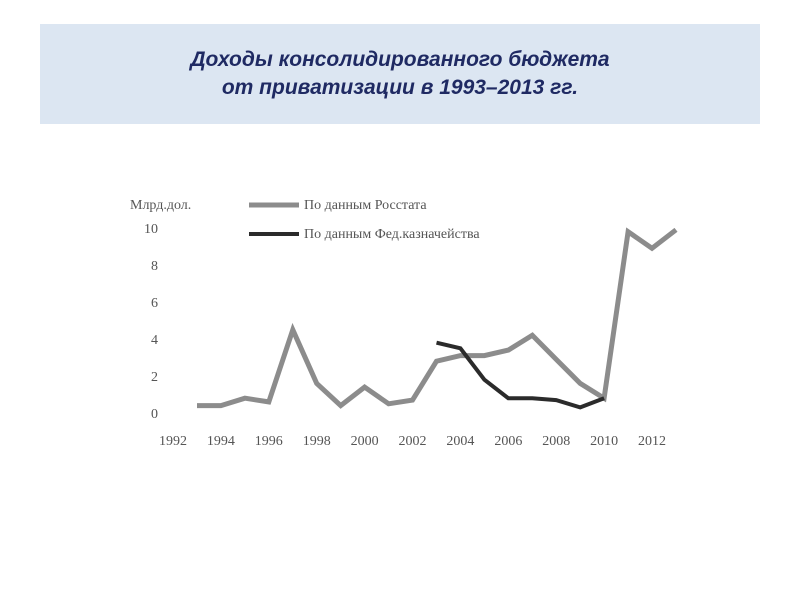 This screenshot has height=600, width=800. What do you see at coordinates (154, 266) in the screenshot?
I see `y-tick-label: 8` at bounding box center [154, 266].